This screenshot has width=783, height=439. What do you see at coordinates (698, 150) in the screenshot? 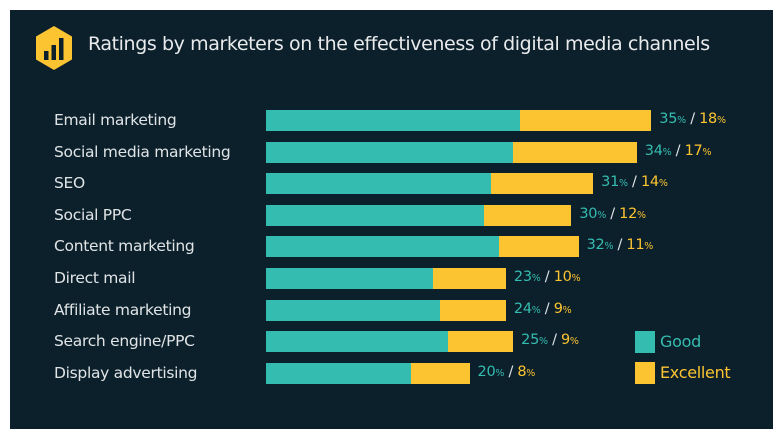
I see `data-label-excellent: 17%` at bounding box center [698, 150].